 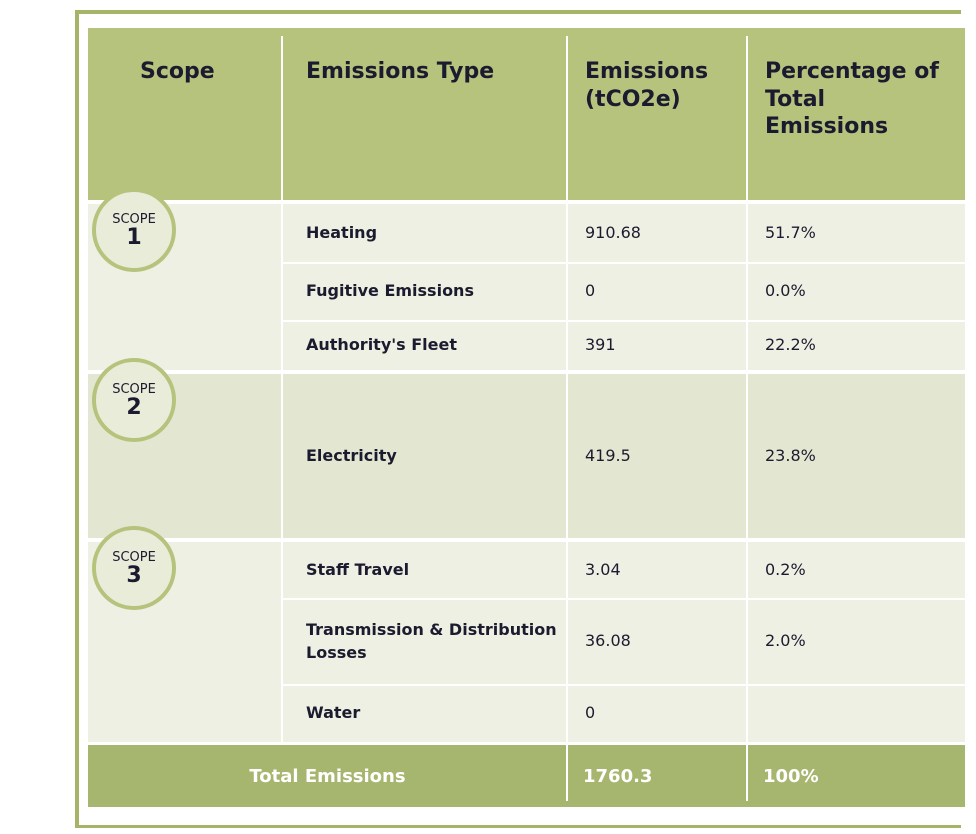 What do you see at coordinates (790, 233) in the screenshot?
I see `table-cell: 51.7%` at bounding box center [790, 233].